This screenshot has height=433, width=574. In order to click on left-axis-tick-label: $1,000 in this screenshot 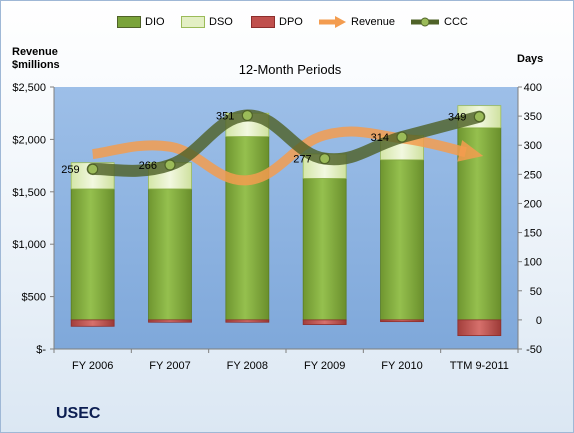, I will do `click(29, 245)`.